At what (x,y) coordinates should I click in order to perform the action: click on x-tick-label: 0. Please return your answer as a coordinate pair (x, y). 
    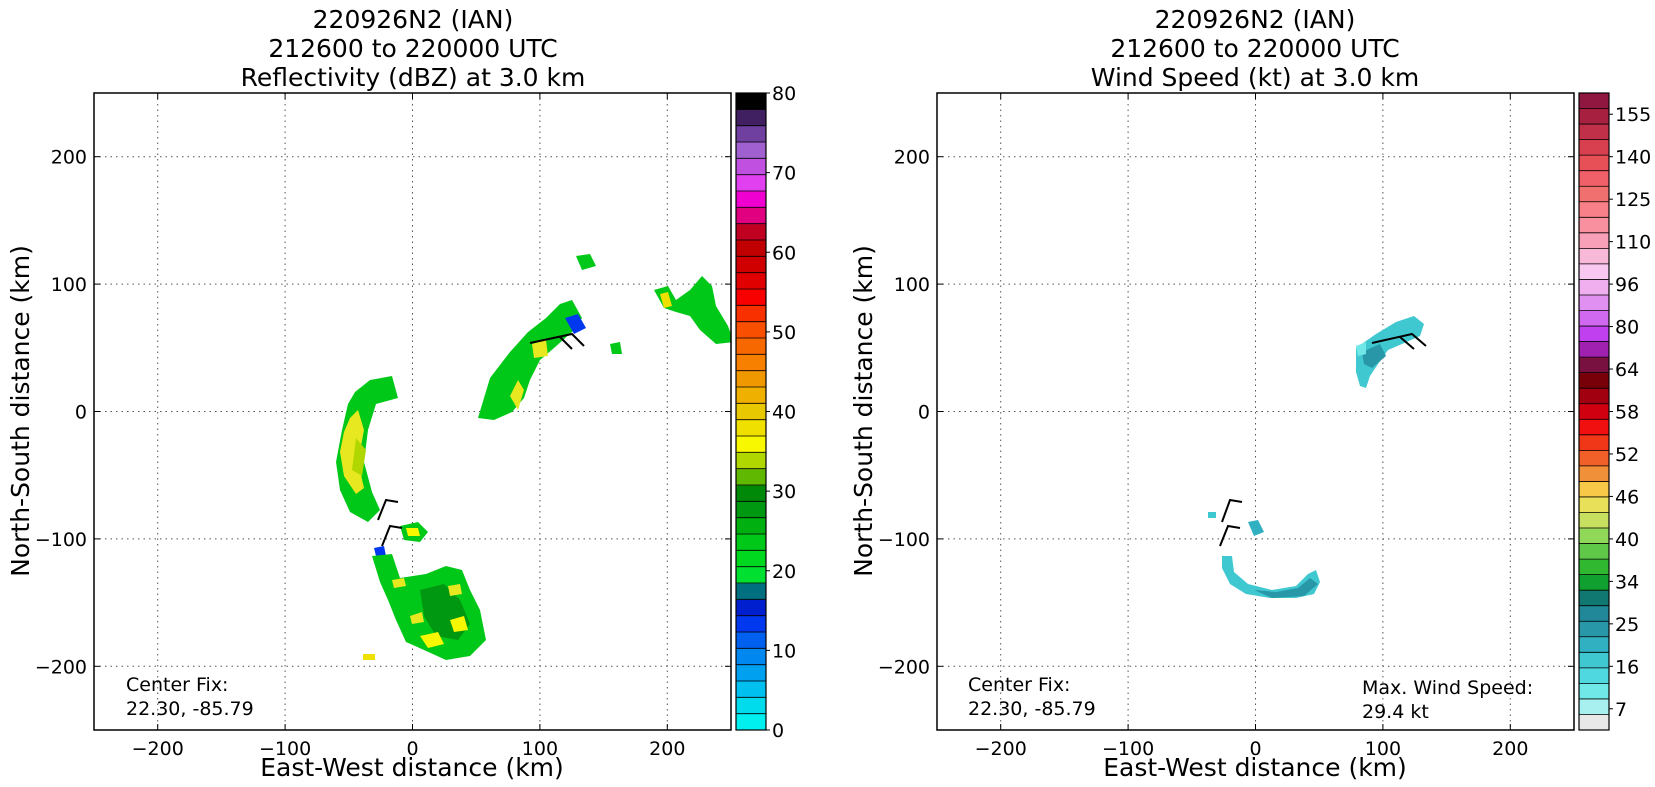
    Looking at the image, I should click on (412, 749).